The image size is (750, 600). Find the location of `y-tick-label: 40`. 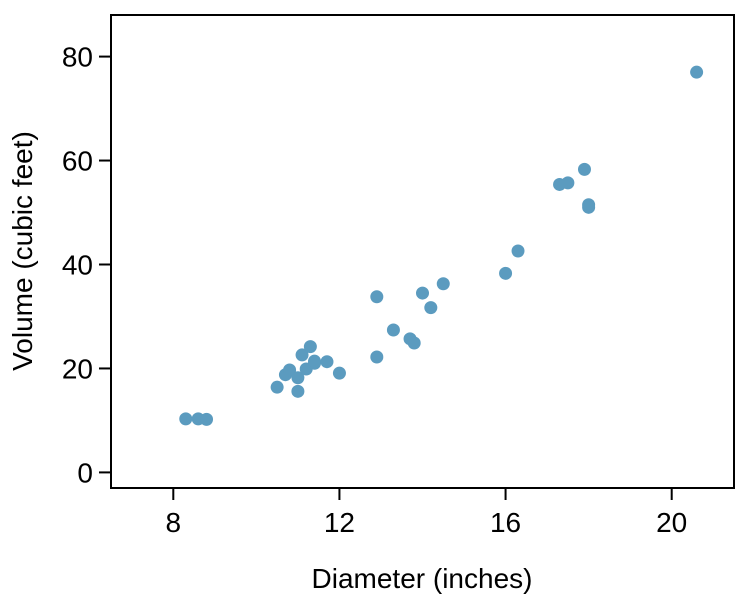

y-tick-label: 40 is located at coordinates (77, 264).